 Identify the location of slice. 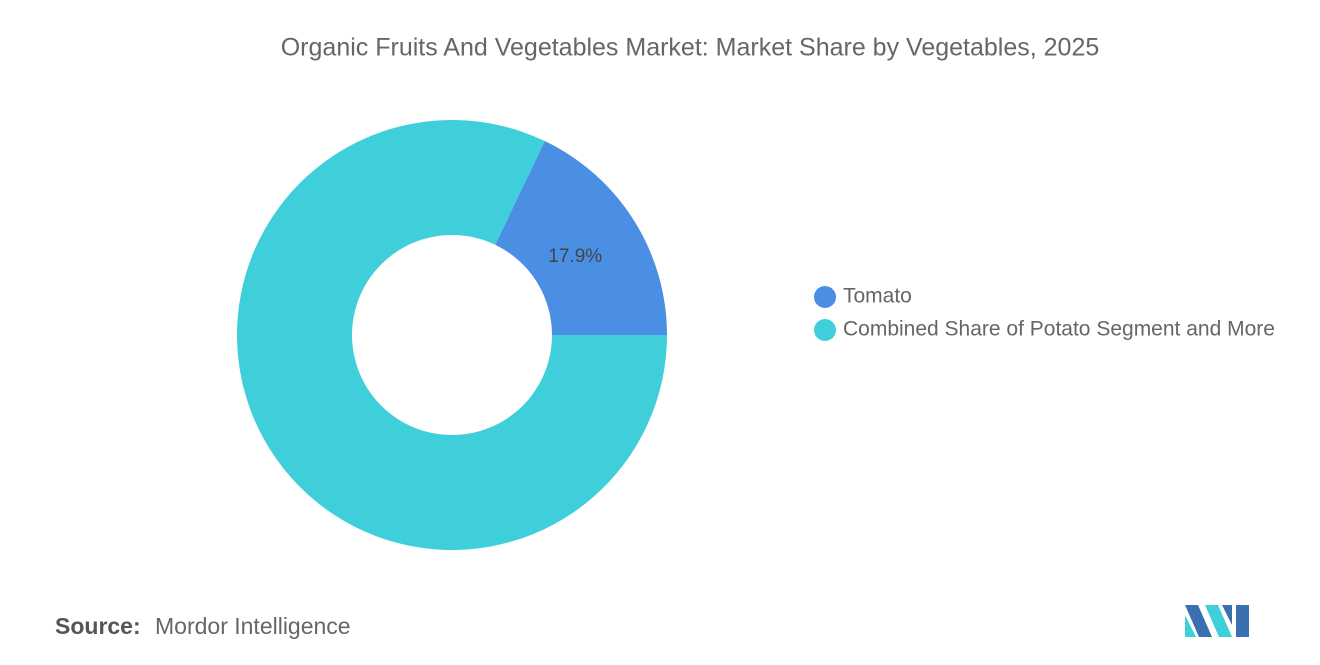
(581, 238).